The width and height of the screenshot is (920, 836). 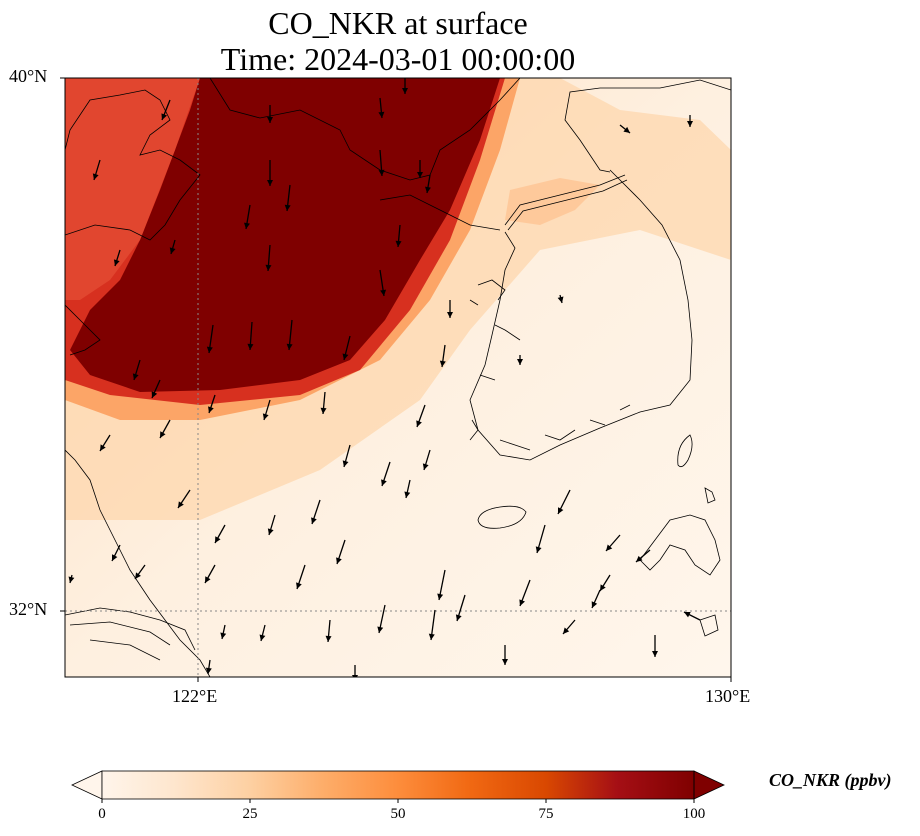 I want to click on korea-west-islands, so click(x=550, y=365).